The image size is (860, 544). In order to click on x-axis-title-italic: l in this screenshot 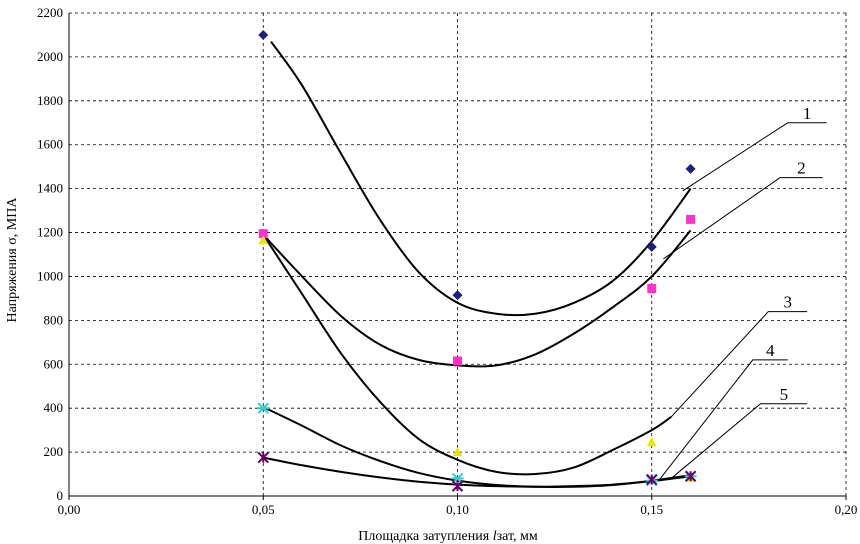, I will do `click(495, 536)`.